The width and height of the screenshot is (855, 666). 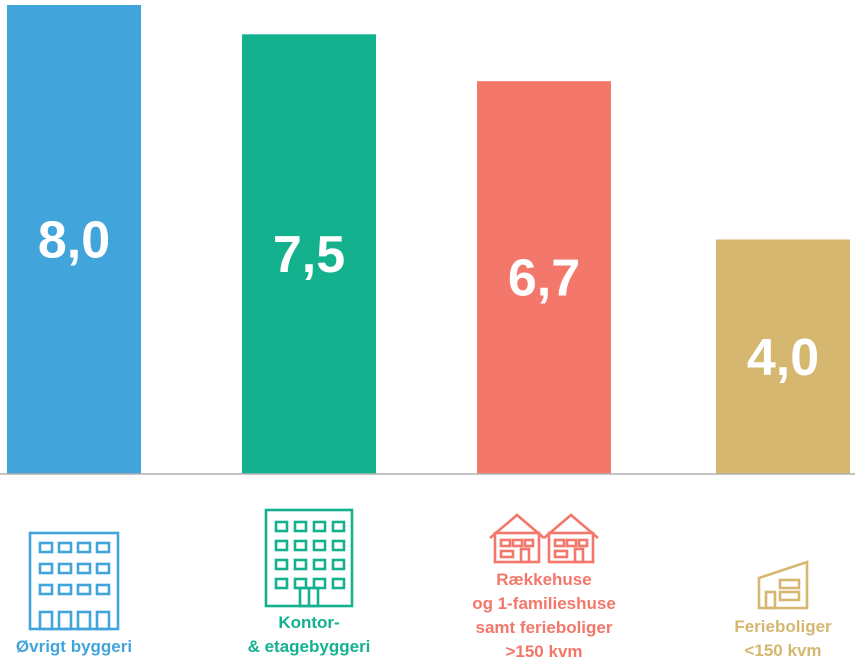 What do you see at coordinates (74, 646) in the screenshot?
I see `category-label-1: Øvrigt byggeri` at bounding box center [74, 646].